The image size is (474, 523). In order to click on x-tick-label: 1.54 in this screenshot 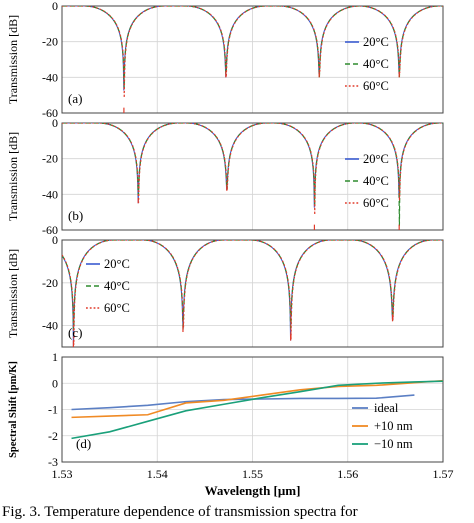, I will do `click(157, 474)`.